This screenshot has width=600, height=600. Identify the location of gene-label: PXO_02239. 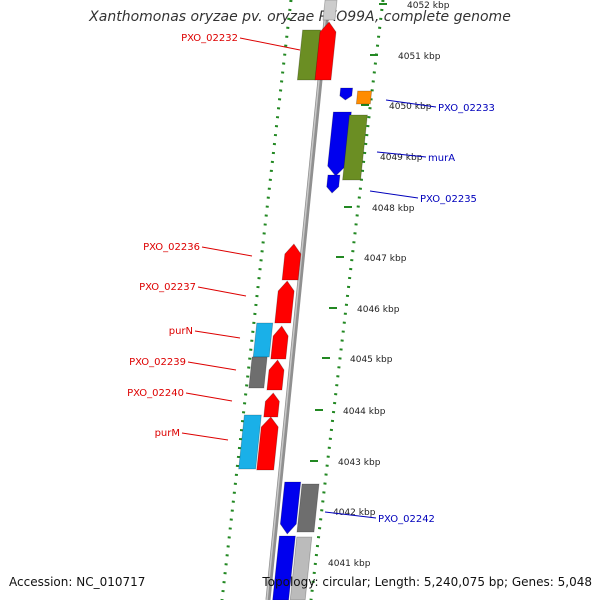
(157, 362).